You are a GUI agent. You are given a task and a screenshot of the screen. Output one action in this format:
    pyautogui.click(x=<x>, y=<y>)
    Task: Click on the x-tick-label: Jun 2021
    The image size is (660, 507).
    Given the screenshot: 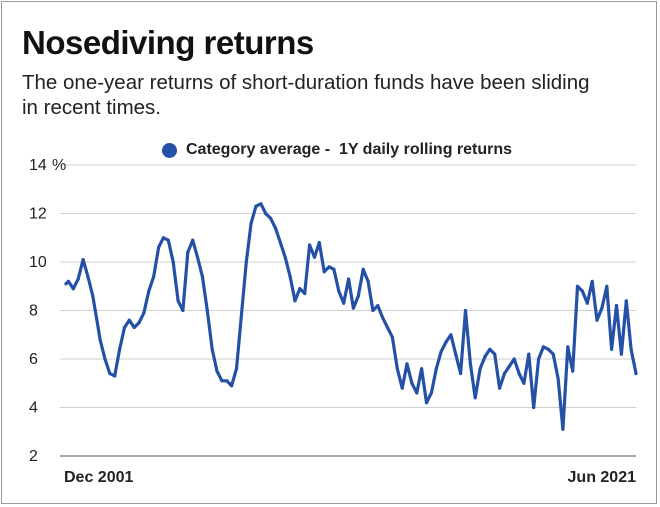 What is the action you would take?
    pyautogui.click(x=602, y=477)
    